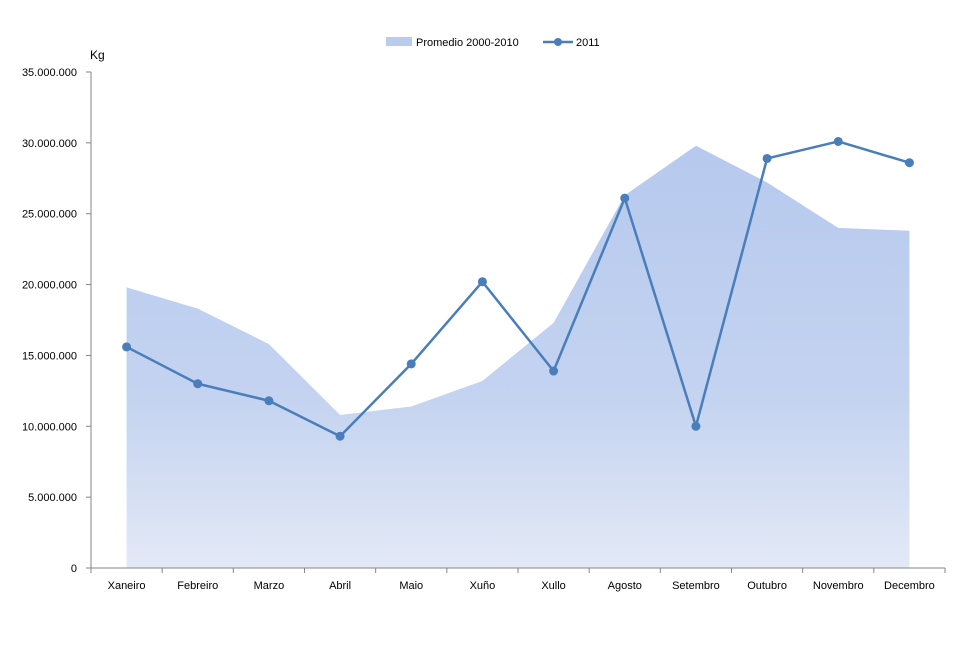 This screenshot has height=645, width=979. Describe the element at coordinates (399, 41) in the screenshot. I see `legend-swatch-area` at that location.